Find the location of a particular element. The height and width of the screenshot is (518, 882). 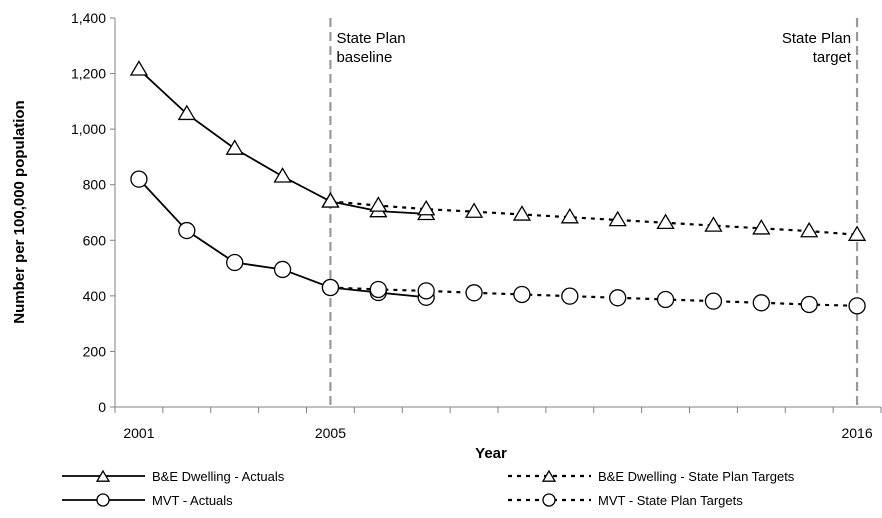

legend-marker-mvt-actuals is located at coordinates (103, 500).